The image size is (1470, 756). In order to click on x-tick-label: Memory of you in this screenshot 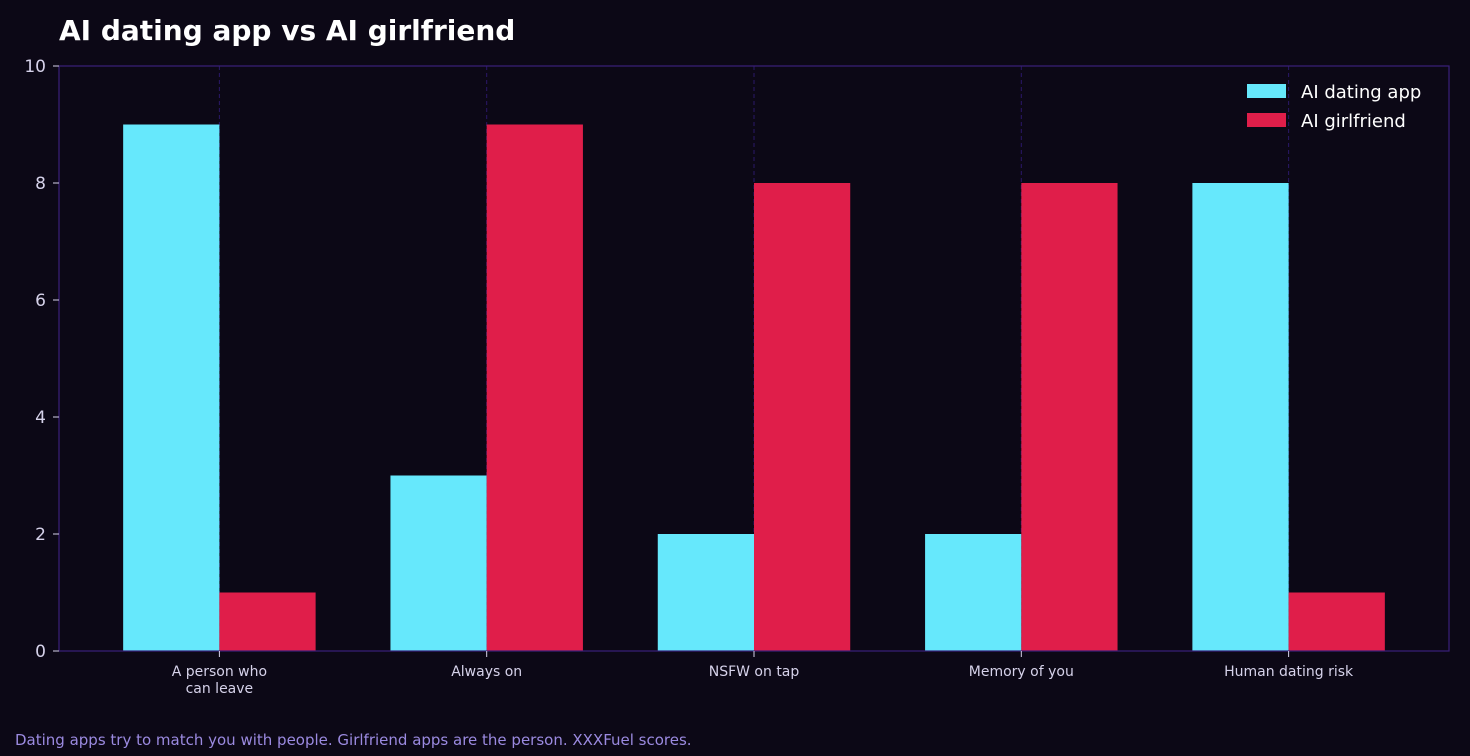, I will do `click(1021, 672)`.